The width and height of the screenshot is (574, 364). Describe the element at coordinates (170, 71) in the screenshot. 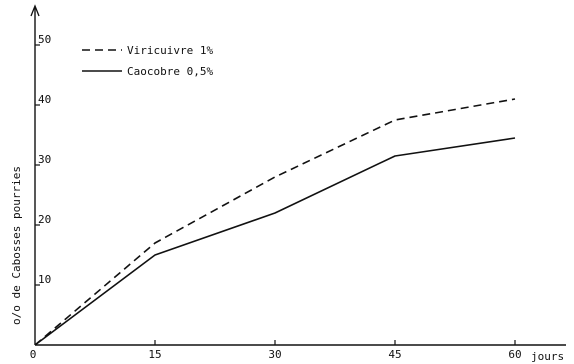

I see `legend-label-caocobre: Caocobre 0,5%` at that location.